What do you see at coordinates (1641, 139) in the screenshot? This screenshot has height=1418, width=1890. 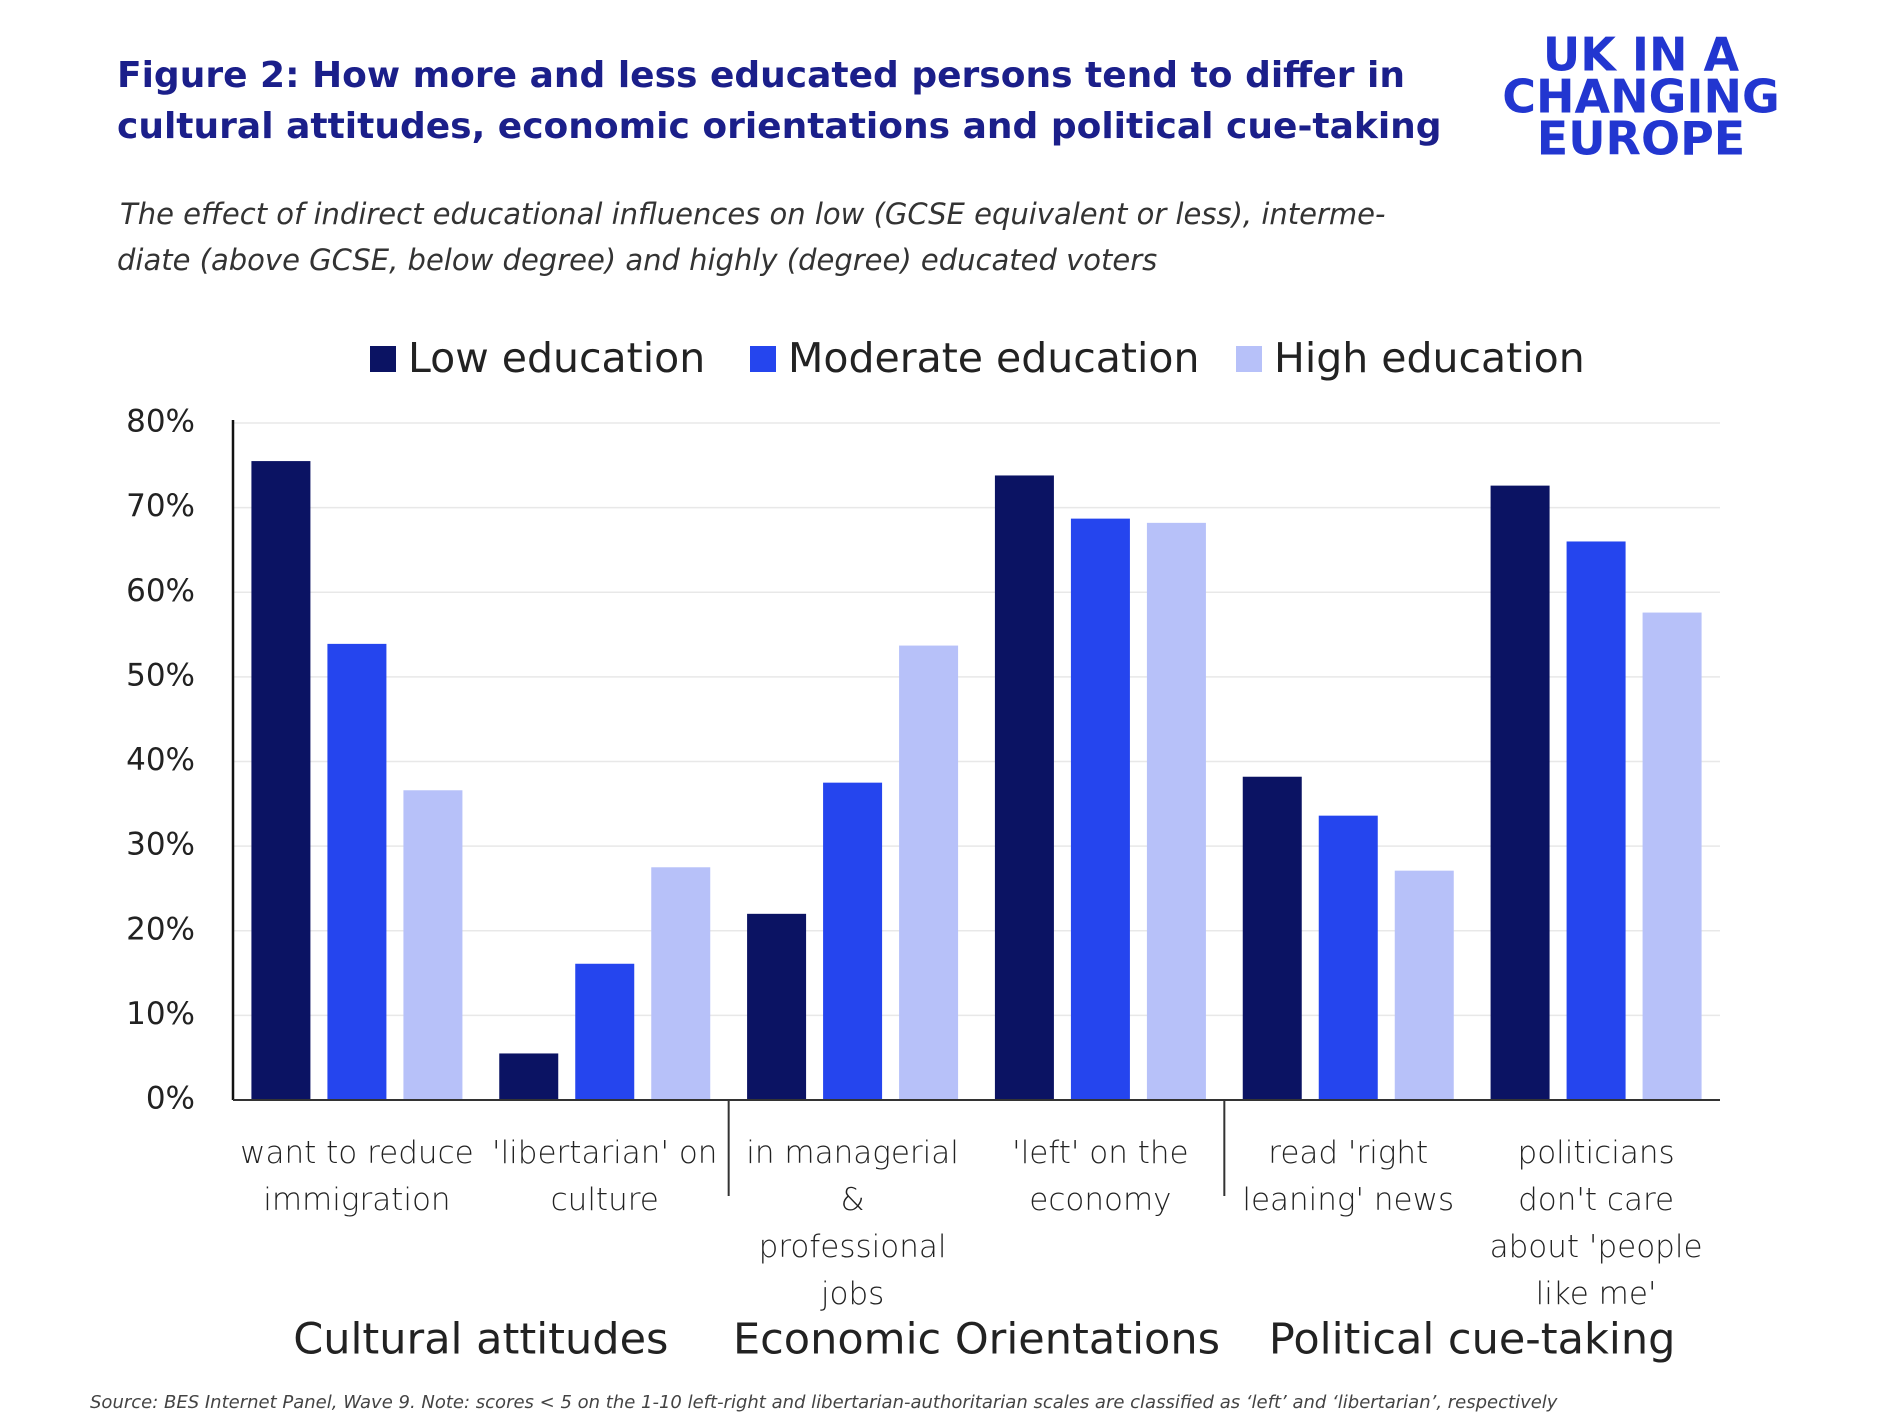 I see `logo: EUROPE` at bounding box center [1641, 139].